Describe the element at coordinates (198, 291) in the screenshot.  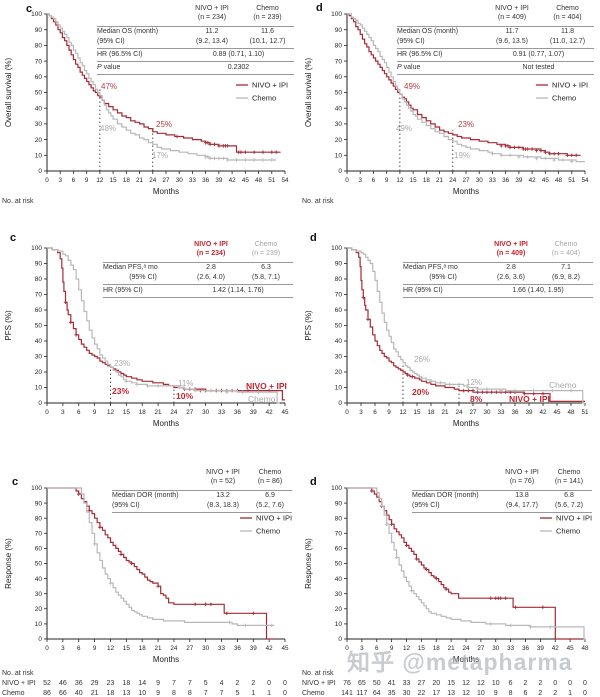
I see `table-span-row: HR (95% CI) 1.42 (1.14, 1.76)` at that location.